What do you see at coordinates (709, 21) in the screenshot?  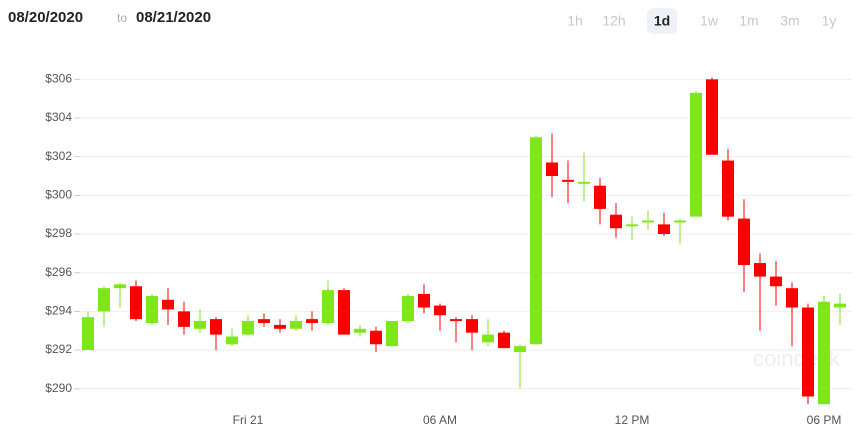 I see `range-button: 1w` at bounding box center [709, 21].